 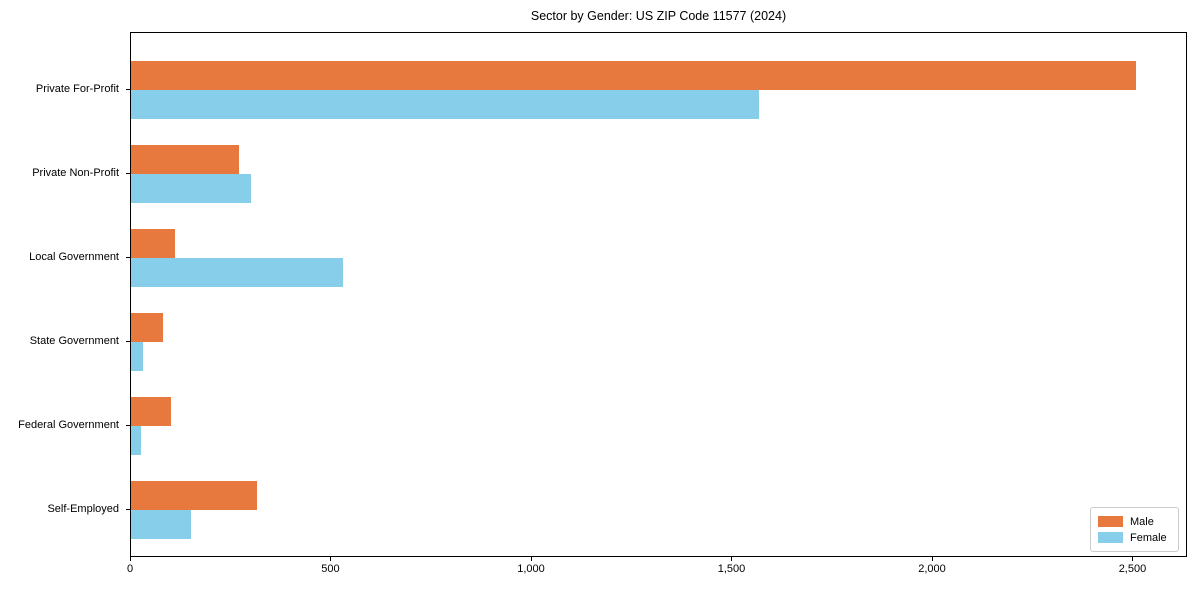 What do you see at coordinates (1132, 569) in the screenshot?
I see `x-tick-label: 2,500` at bounding box center [1132, 569].